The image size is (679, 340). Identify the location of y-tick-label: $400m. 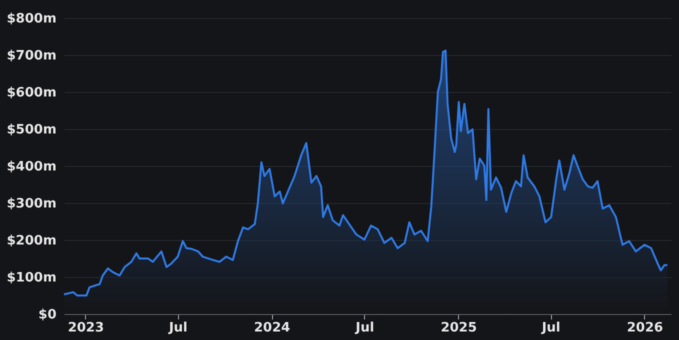
(31, 167).